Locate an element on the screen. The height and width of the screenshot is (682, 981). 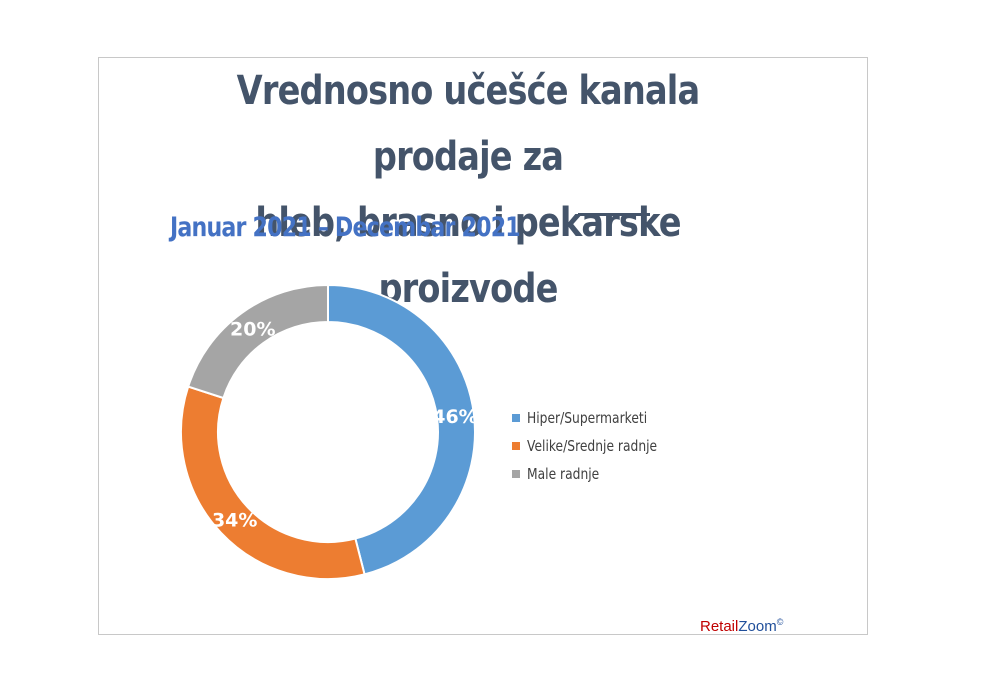
legend-item-hiper-supermarketi: Hiper/Supermarketi is located at coordinates (599, 418).